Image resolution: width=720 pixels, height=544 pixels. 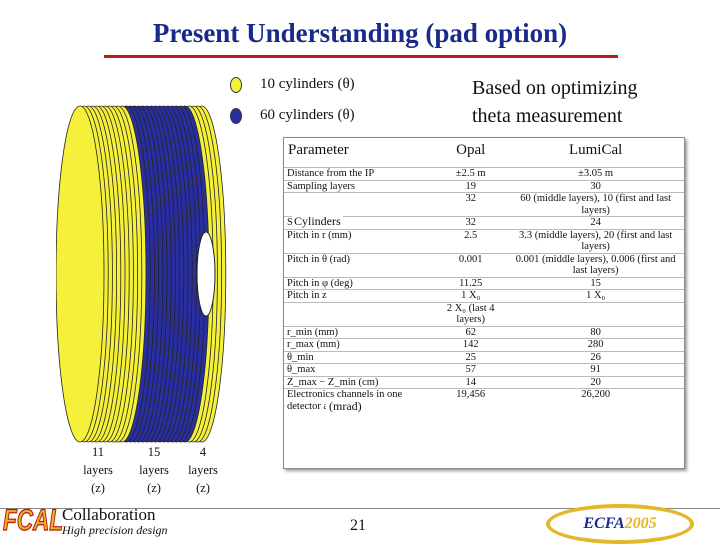 I want to click on table-row: Pitch in φ (deg) 11.25 15, so click(x=484, y=283).